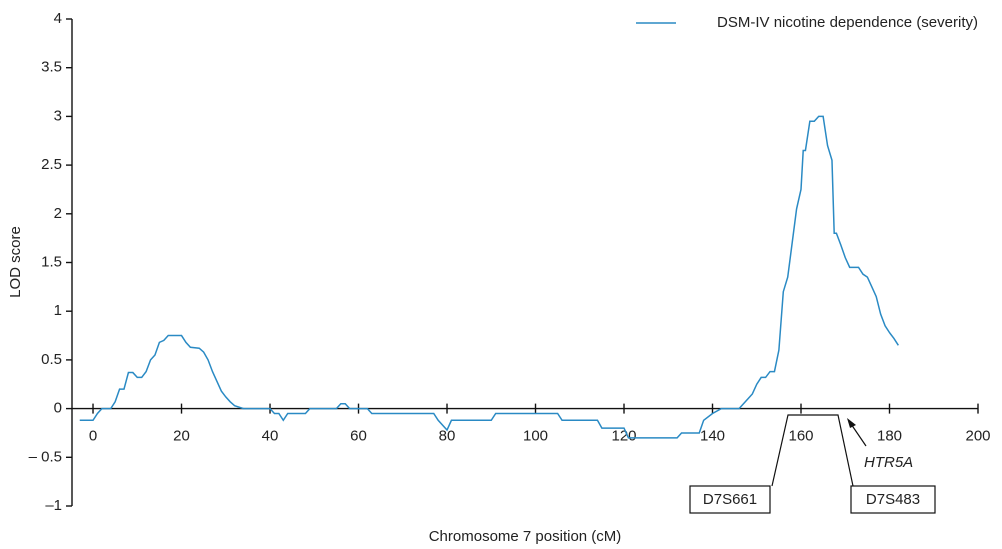  Describe the element at coordinates (525, 536) in the screenshot. I see `x-axis-label: Chromosome 7 position (cM)` at that location.